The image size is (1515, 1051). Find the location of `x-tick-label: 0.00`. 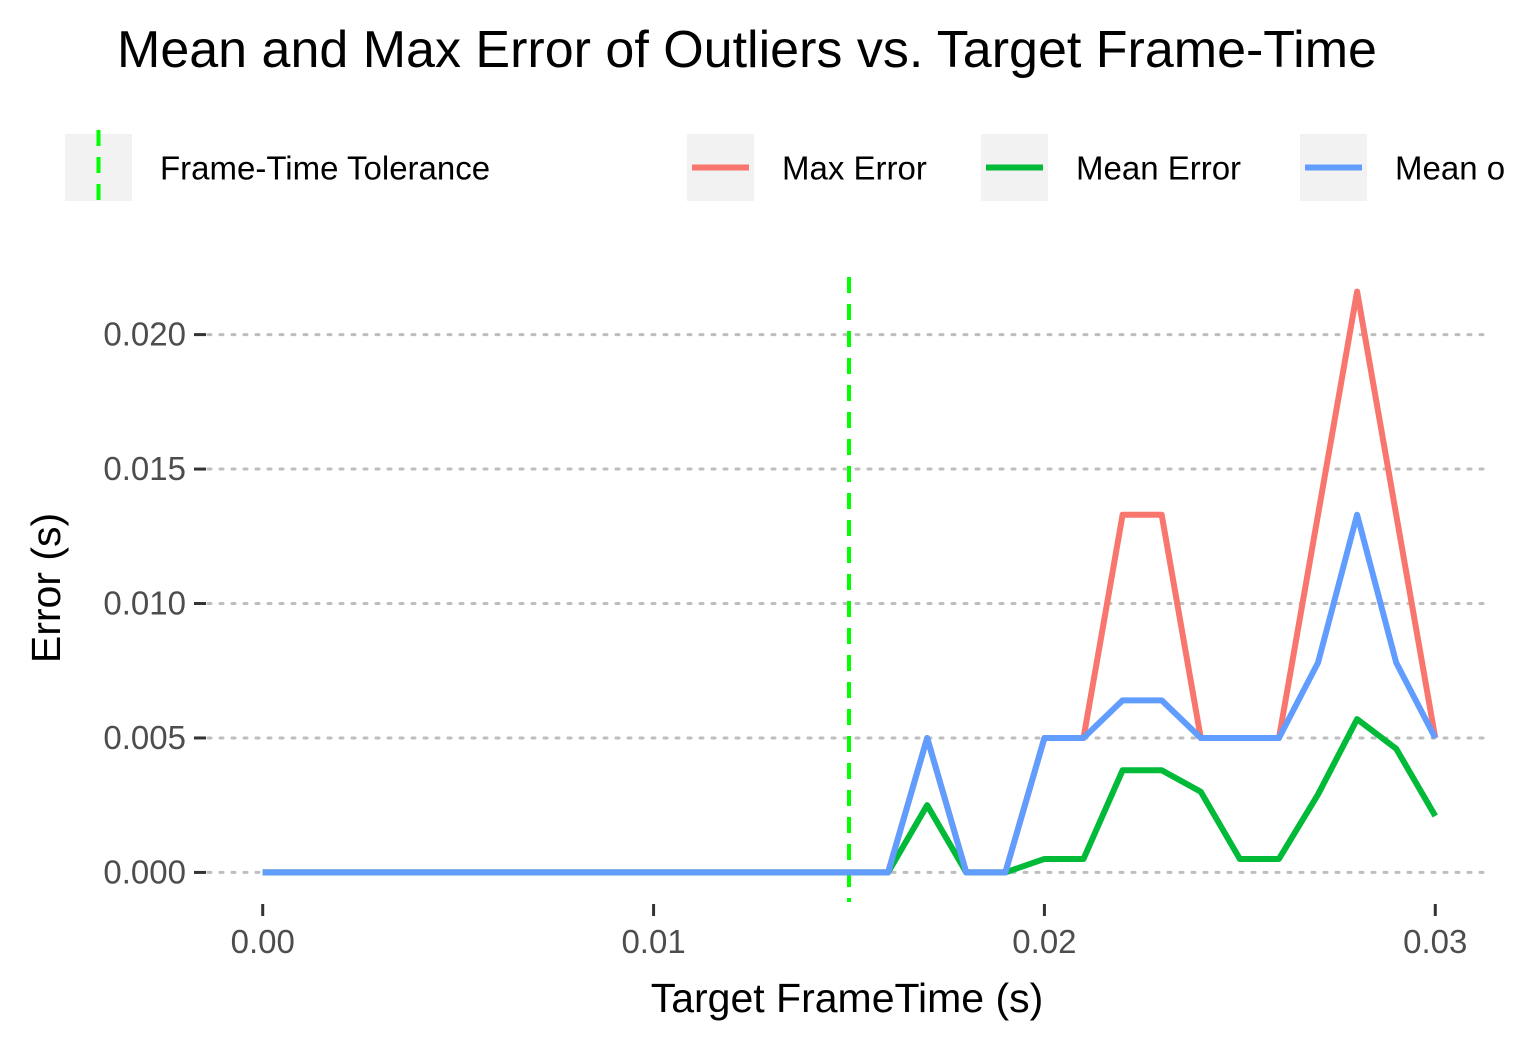

x-tick-label: 0.00 is located at coordinates (263, 941).